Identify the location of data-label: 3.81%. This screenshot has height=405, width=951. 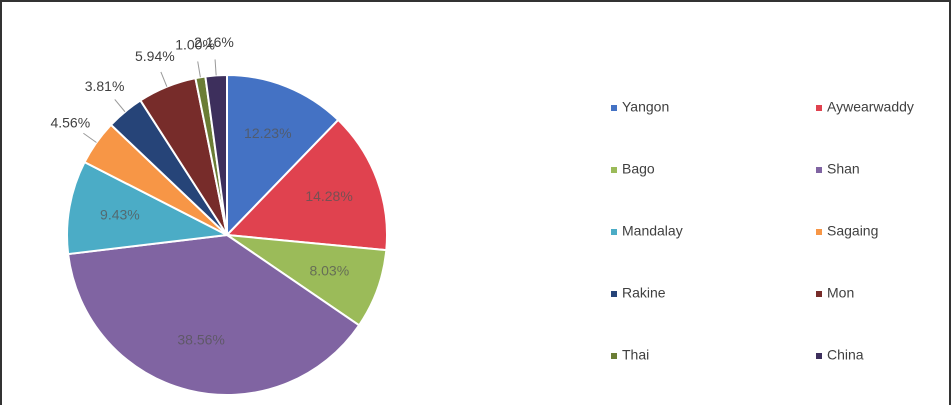
(105, 86).